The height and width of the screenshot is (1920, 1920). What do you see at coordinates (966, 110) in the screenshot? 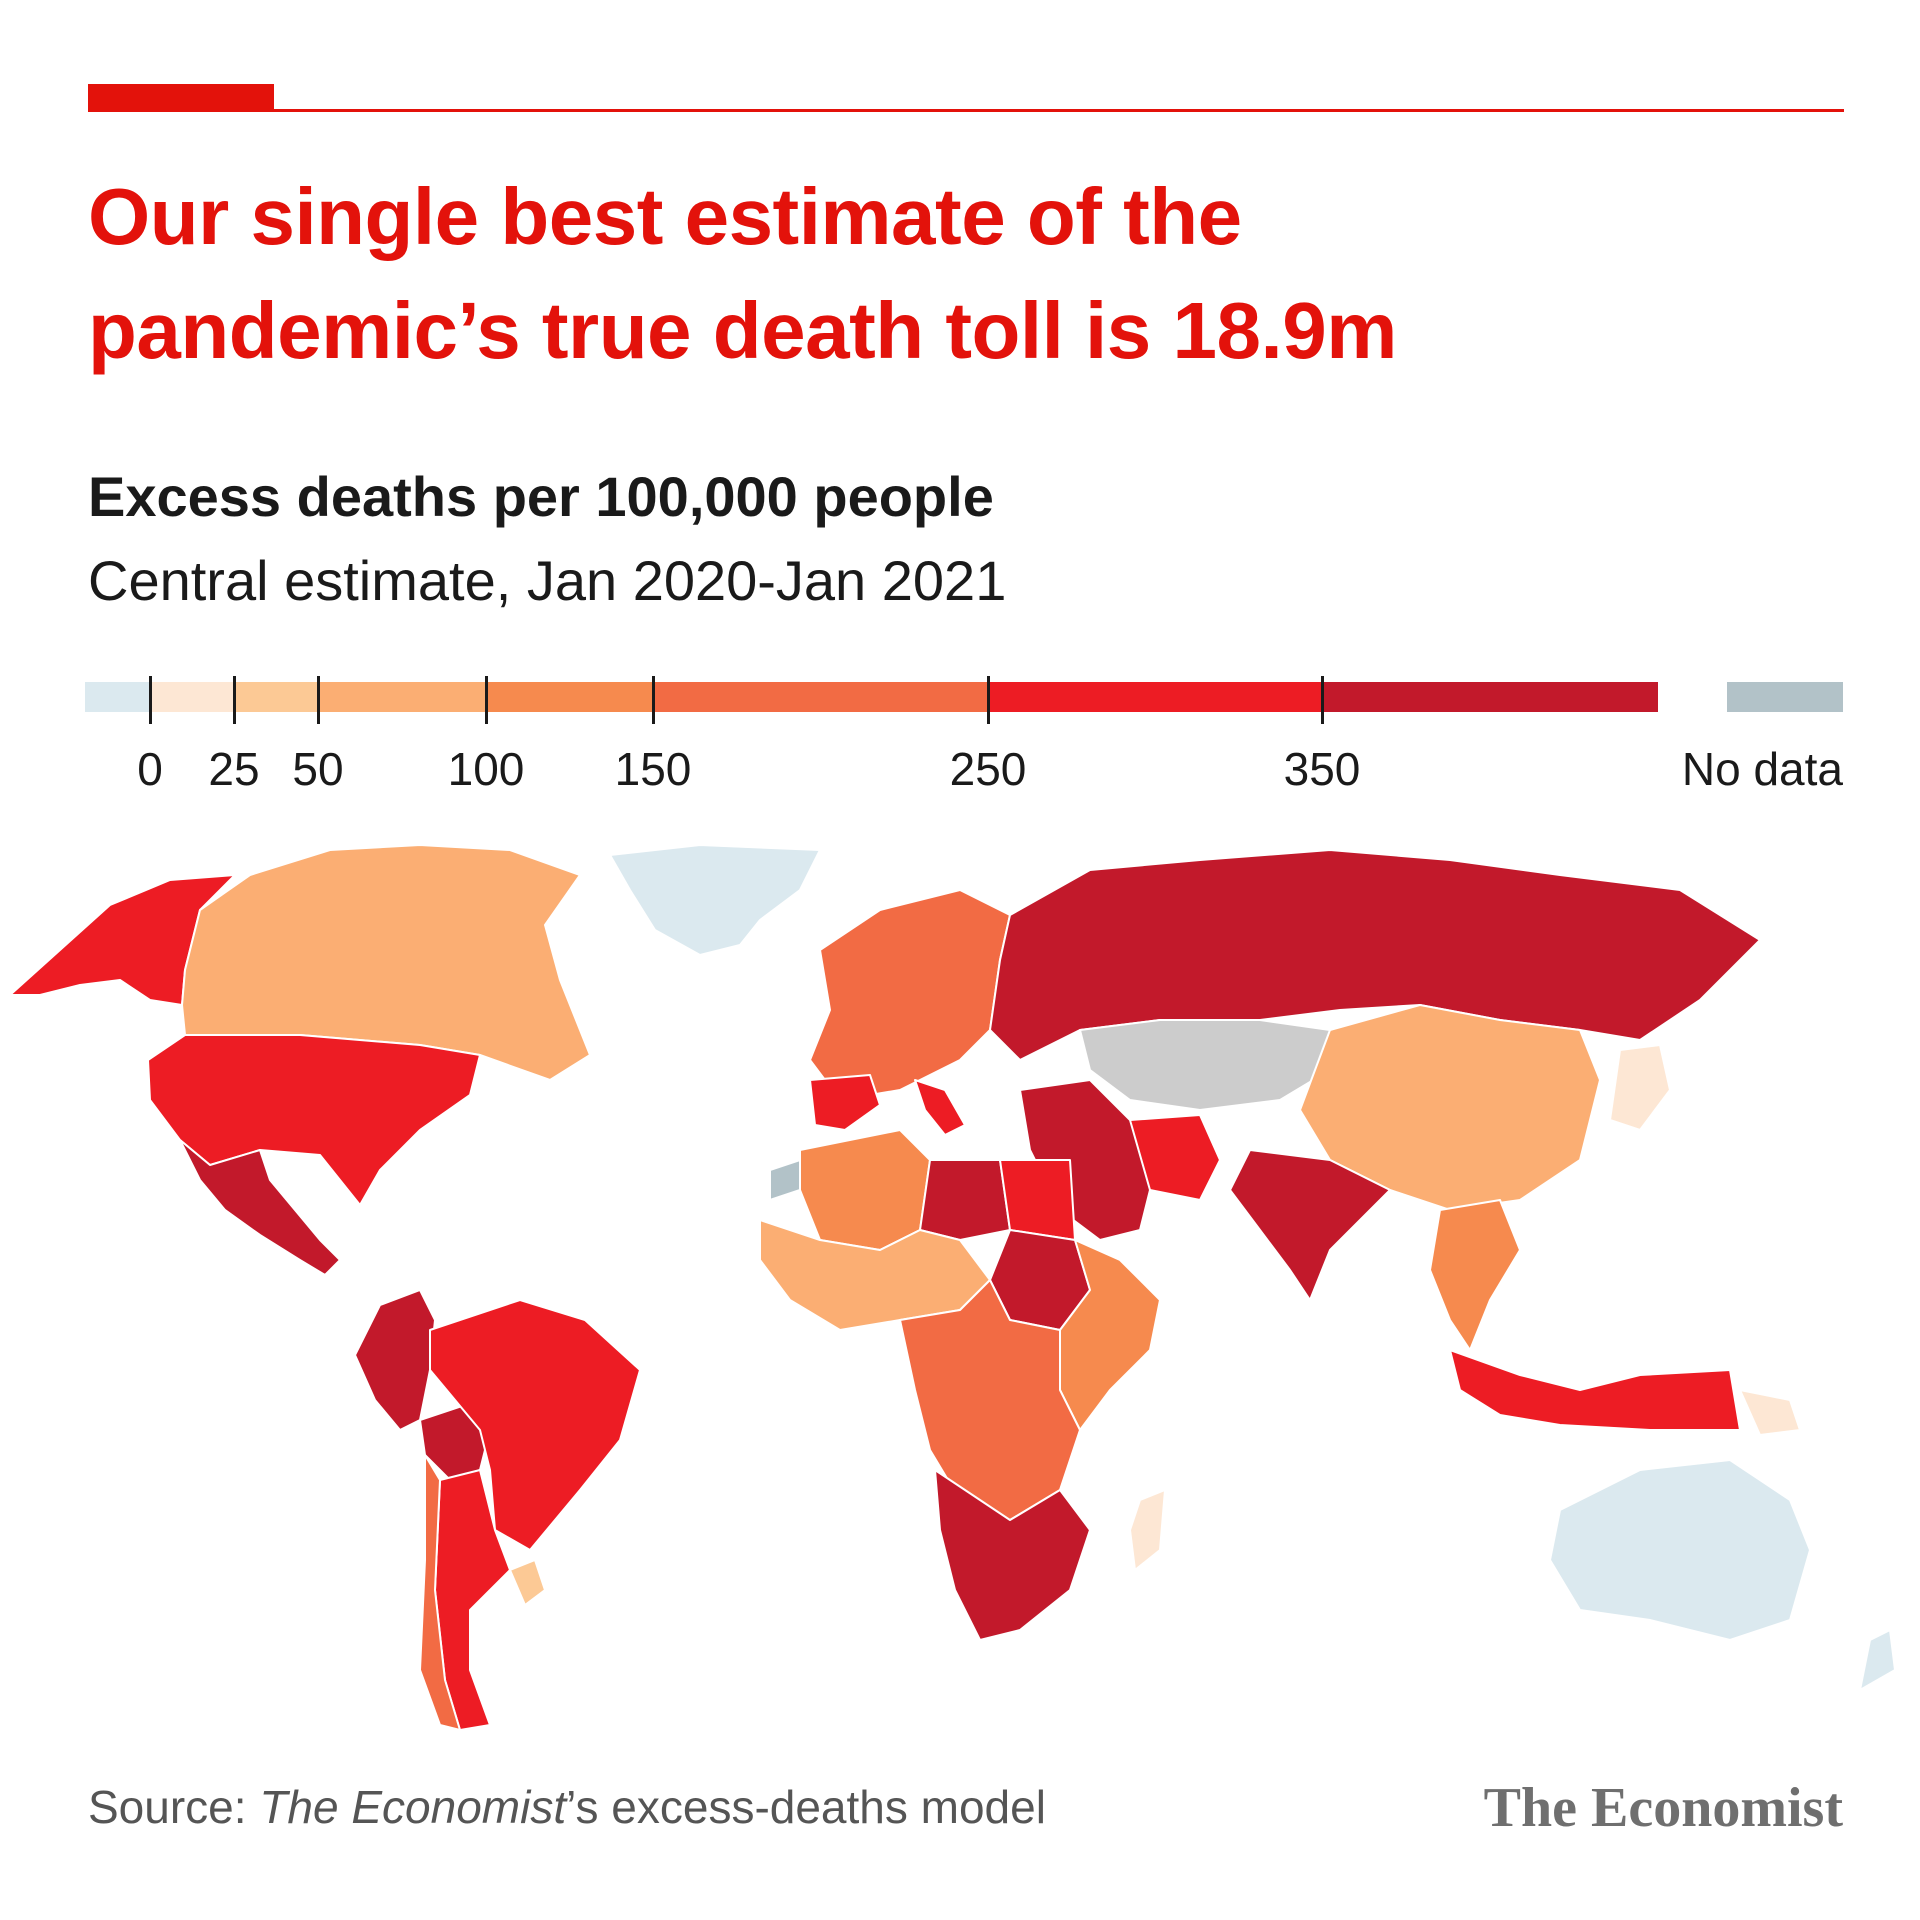
I see `header-rule` at bounding box center [966, 110].